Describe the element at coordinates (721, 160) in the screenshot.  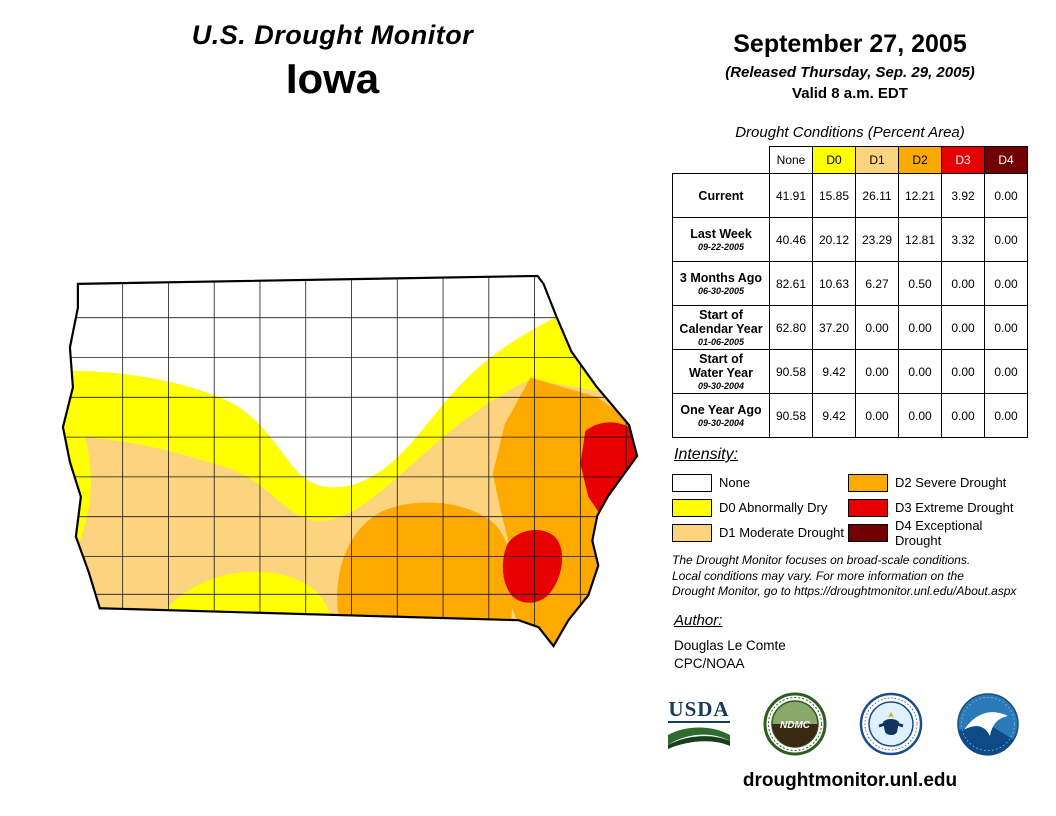
I see `table-corner-cell` at that location.